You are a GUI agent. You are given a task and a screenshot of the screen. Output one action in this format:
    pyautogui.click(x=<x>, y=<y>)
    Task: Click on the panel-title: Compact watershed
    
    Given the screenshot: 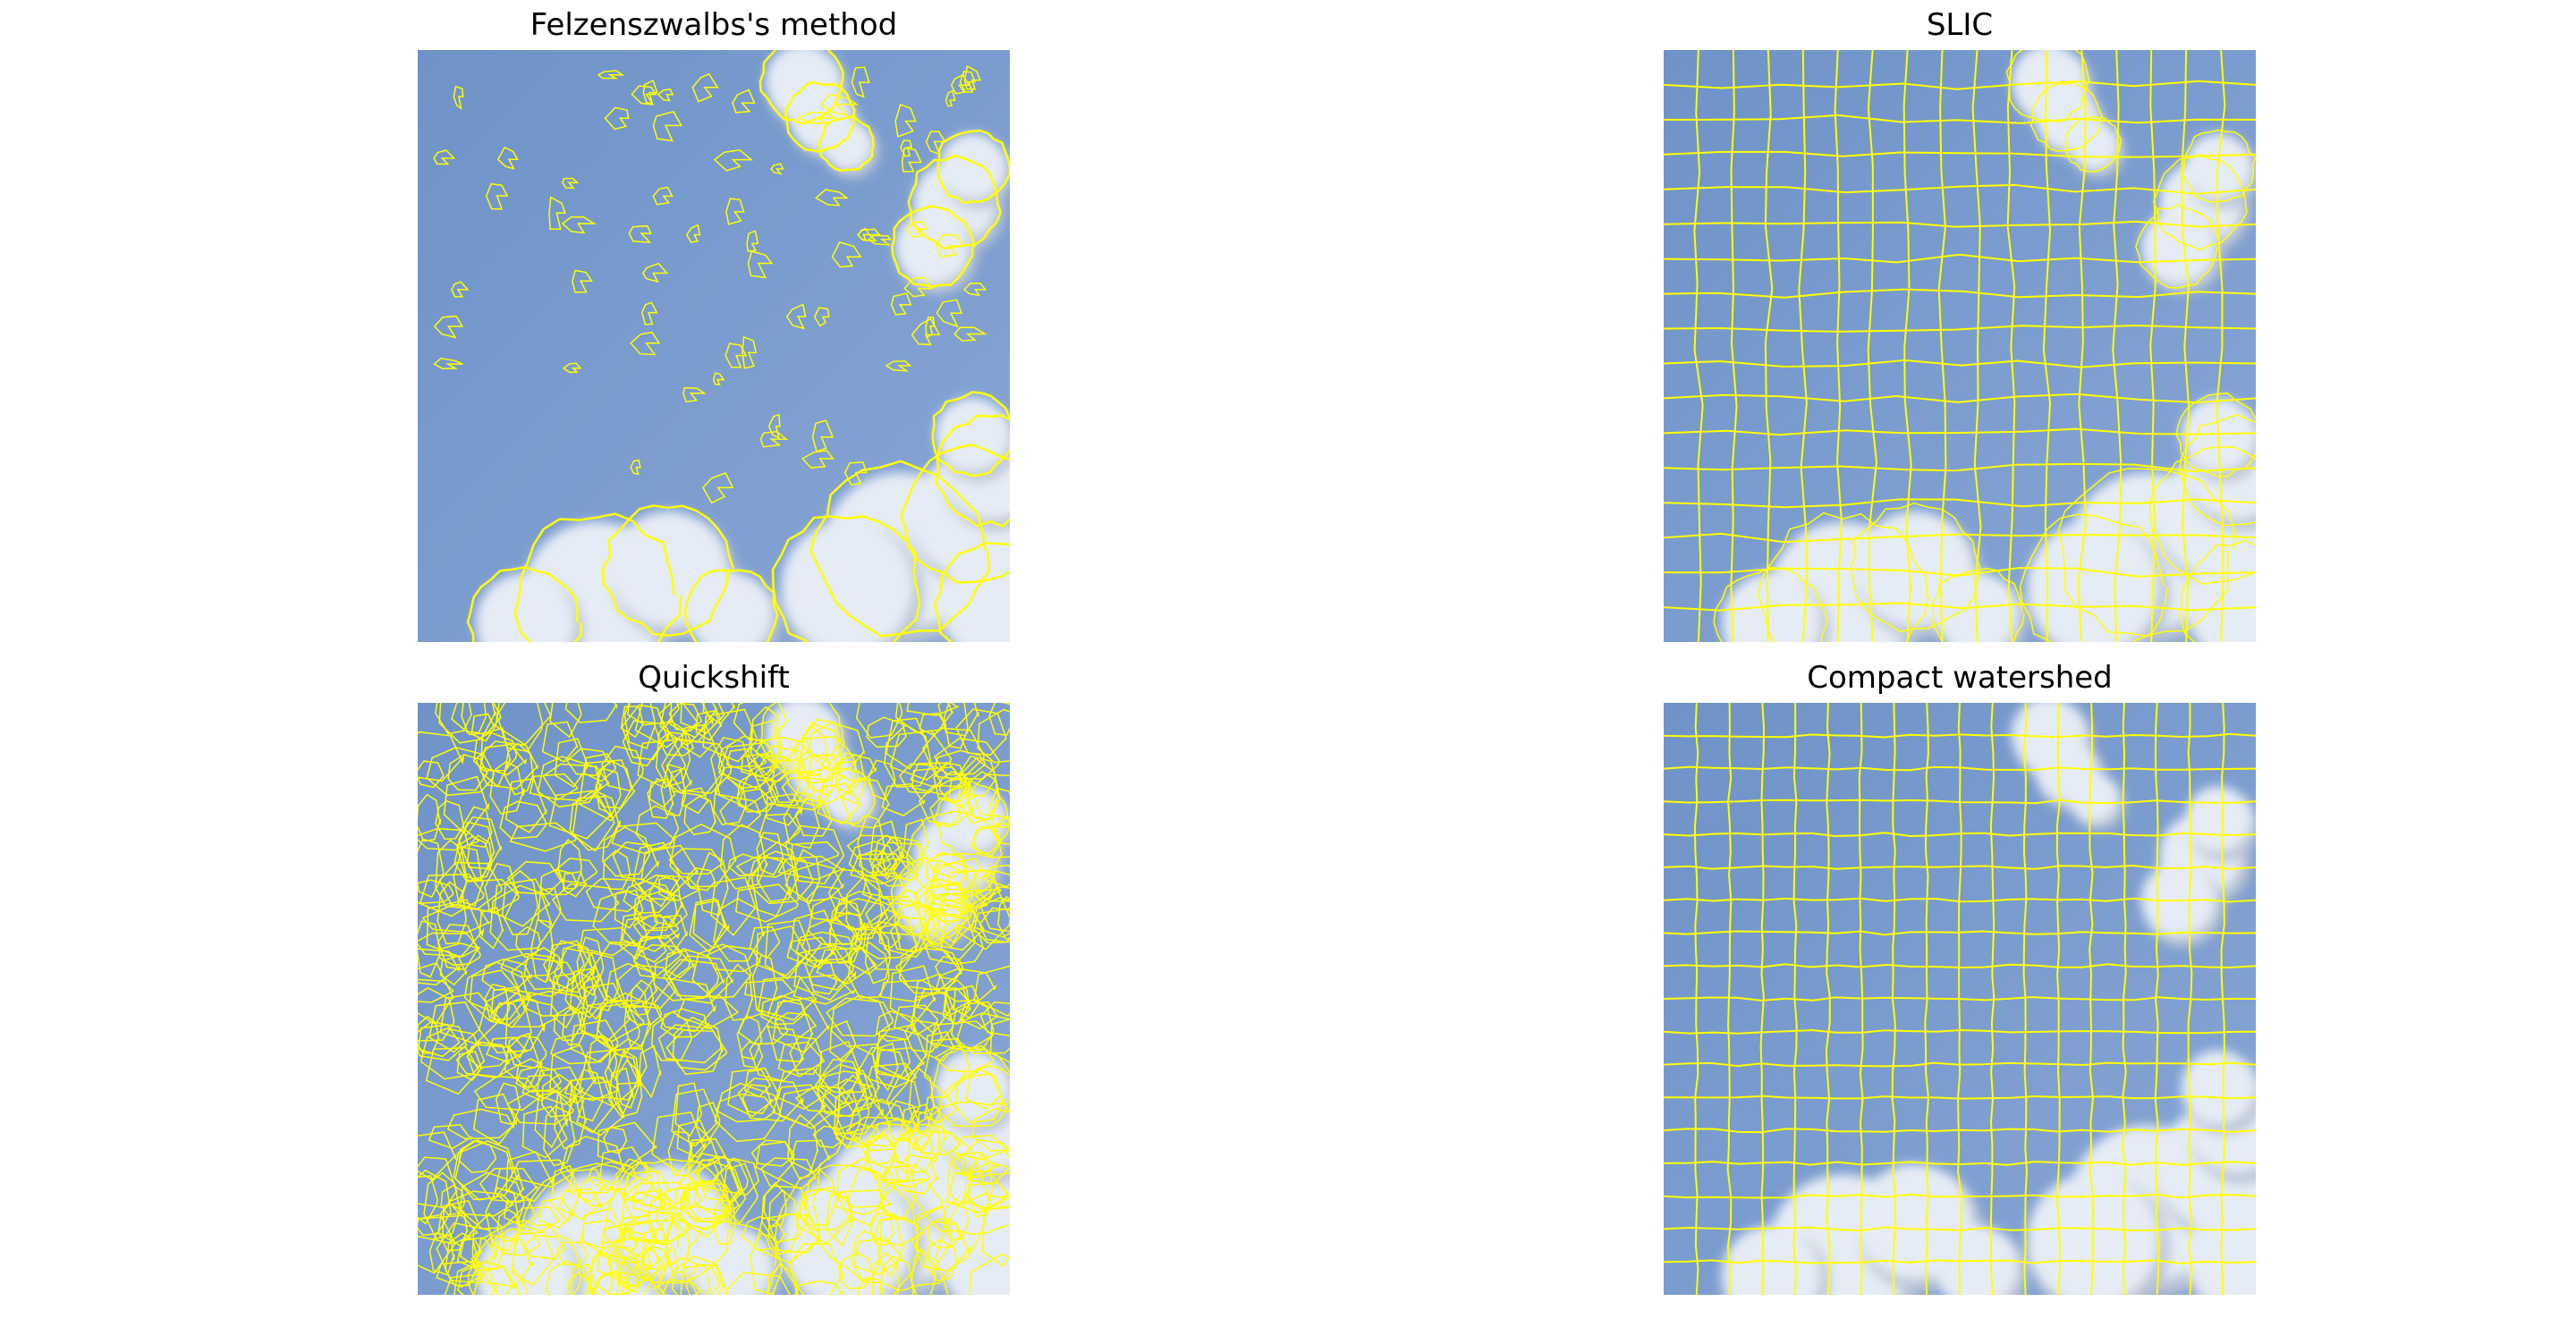 What is the action you would take?
    pyautogui.click(x=1960, y=678)
    